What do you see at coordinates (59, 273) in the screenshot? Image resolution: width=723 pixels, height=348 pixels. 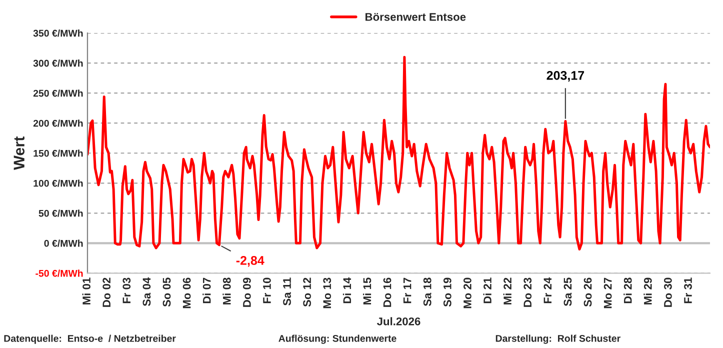 I see `y-tick-label: -50 €/MWh` at bounding box center [59, 273].